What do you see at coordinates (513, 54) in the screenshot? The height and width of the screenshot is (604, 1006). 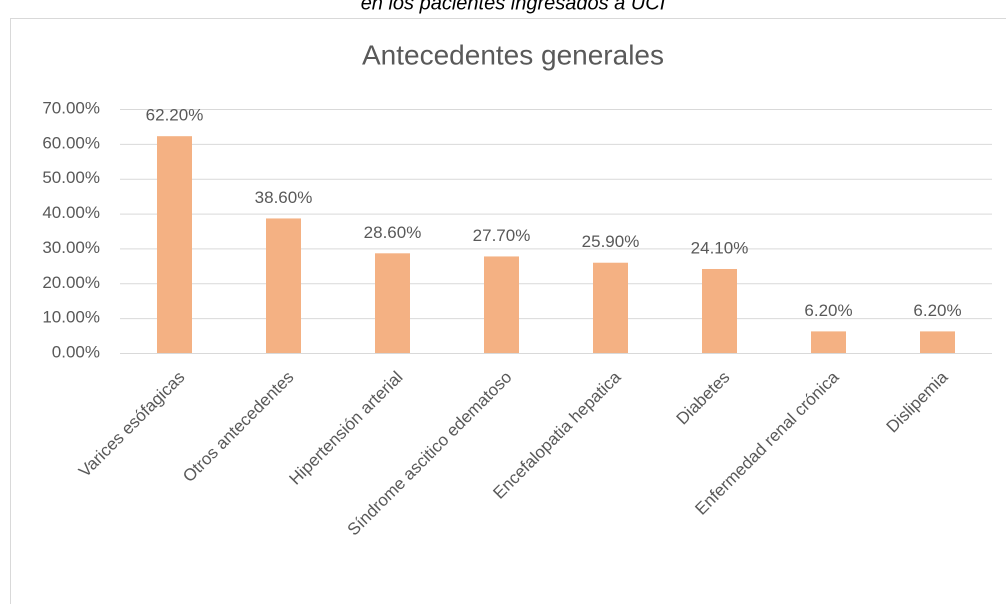 I see `chart-title: Antecedentes generales` at bounding box center [513, 54].